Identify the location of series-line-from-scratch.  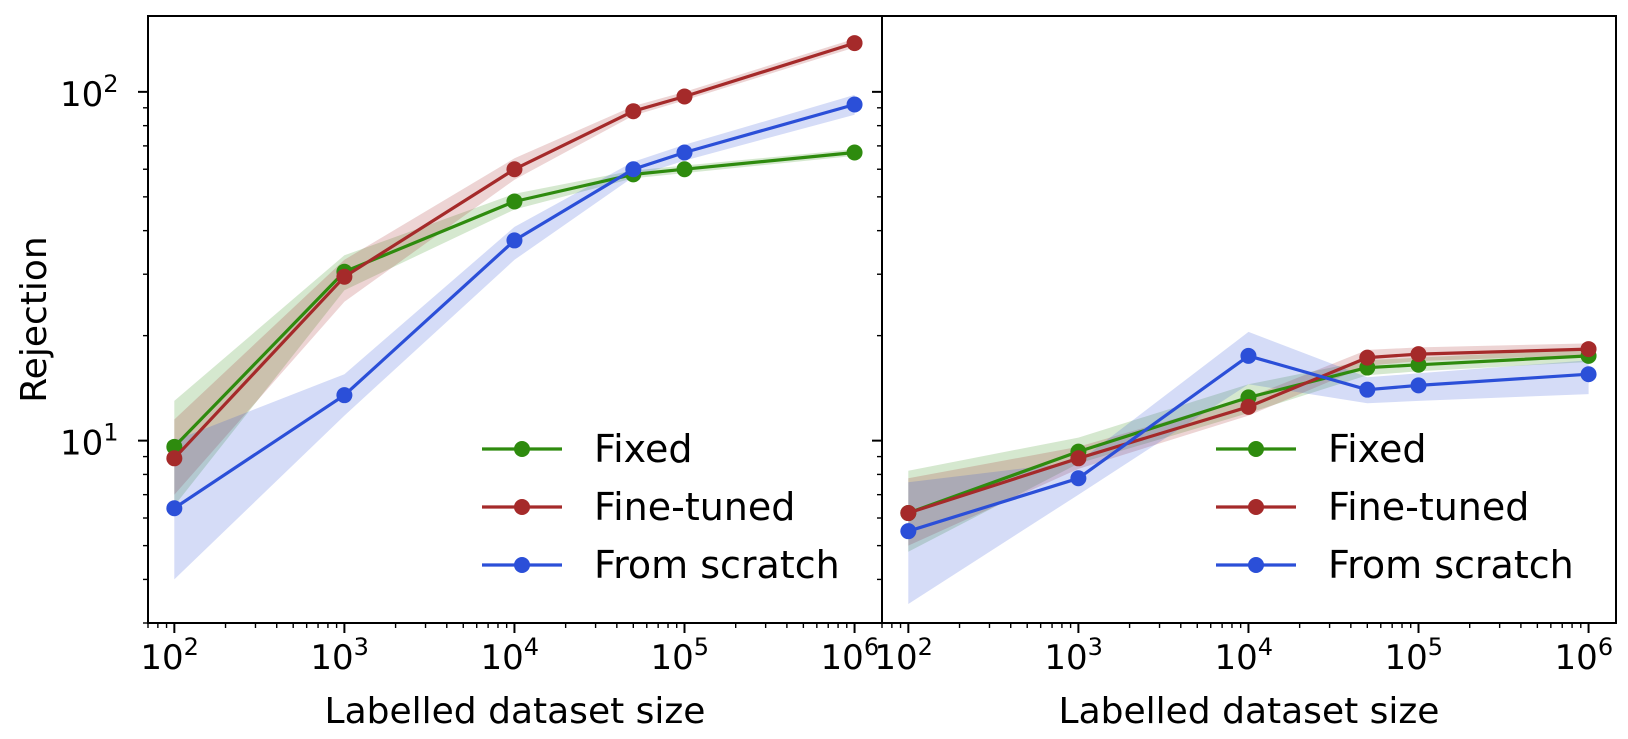
(1248, 443).